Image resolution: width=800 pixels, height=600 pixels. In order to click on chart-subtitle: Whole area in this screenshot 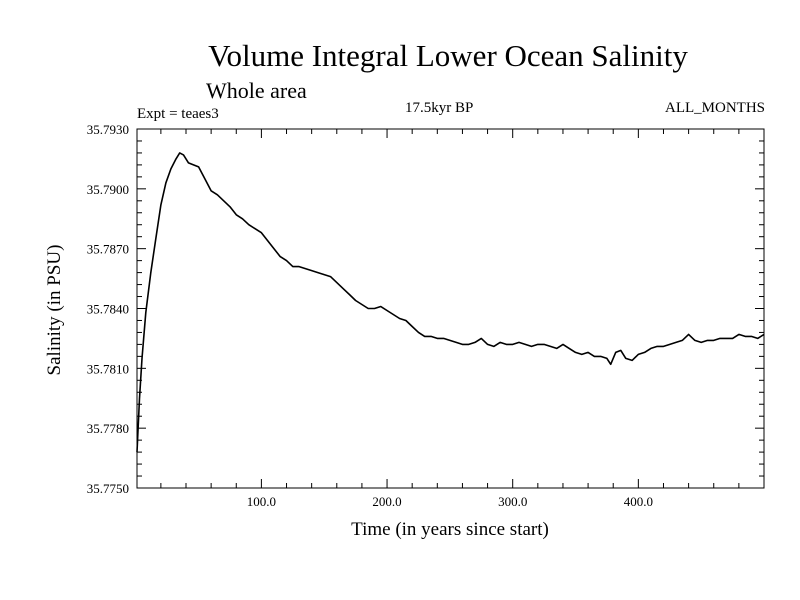, I will do `click(256, 90)`.